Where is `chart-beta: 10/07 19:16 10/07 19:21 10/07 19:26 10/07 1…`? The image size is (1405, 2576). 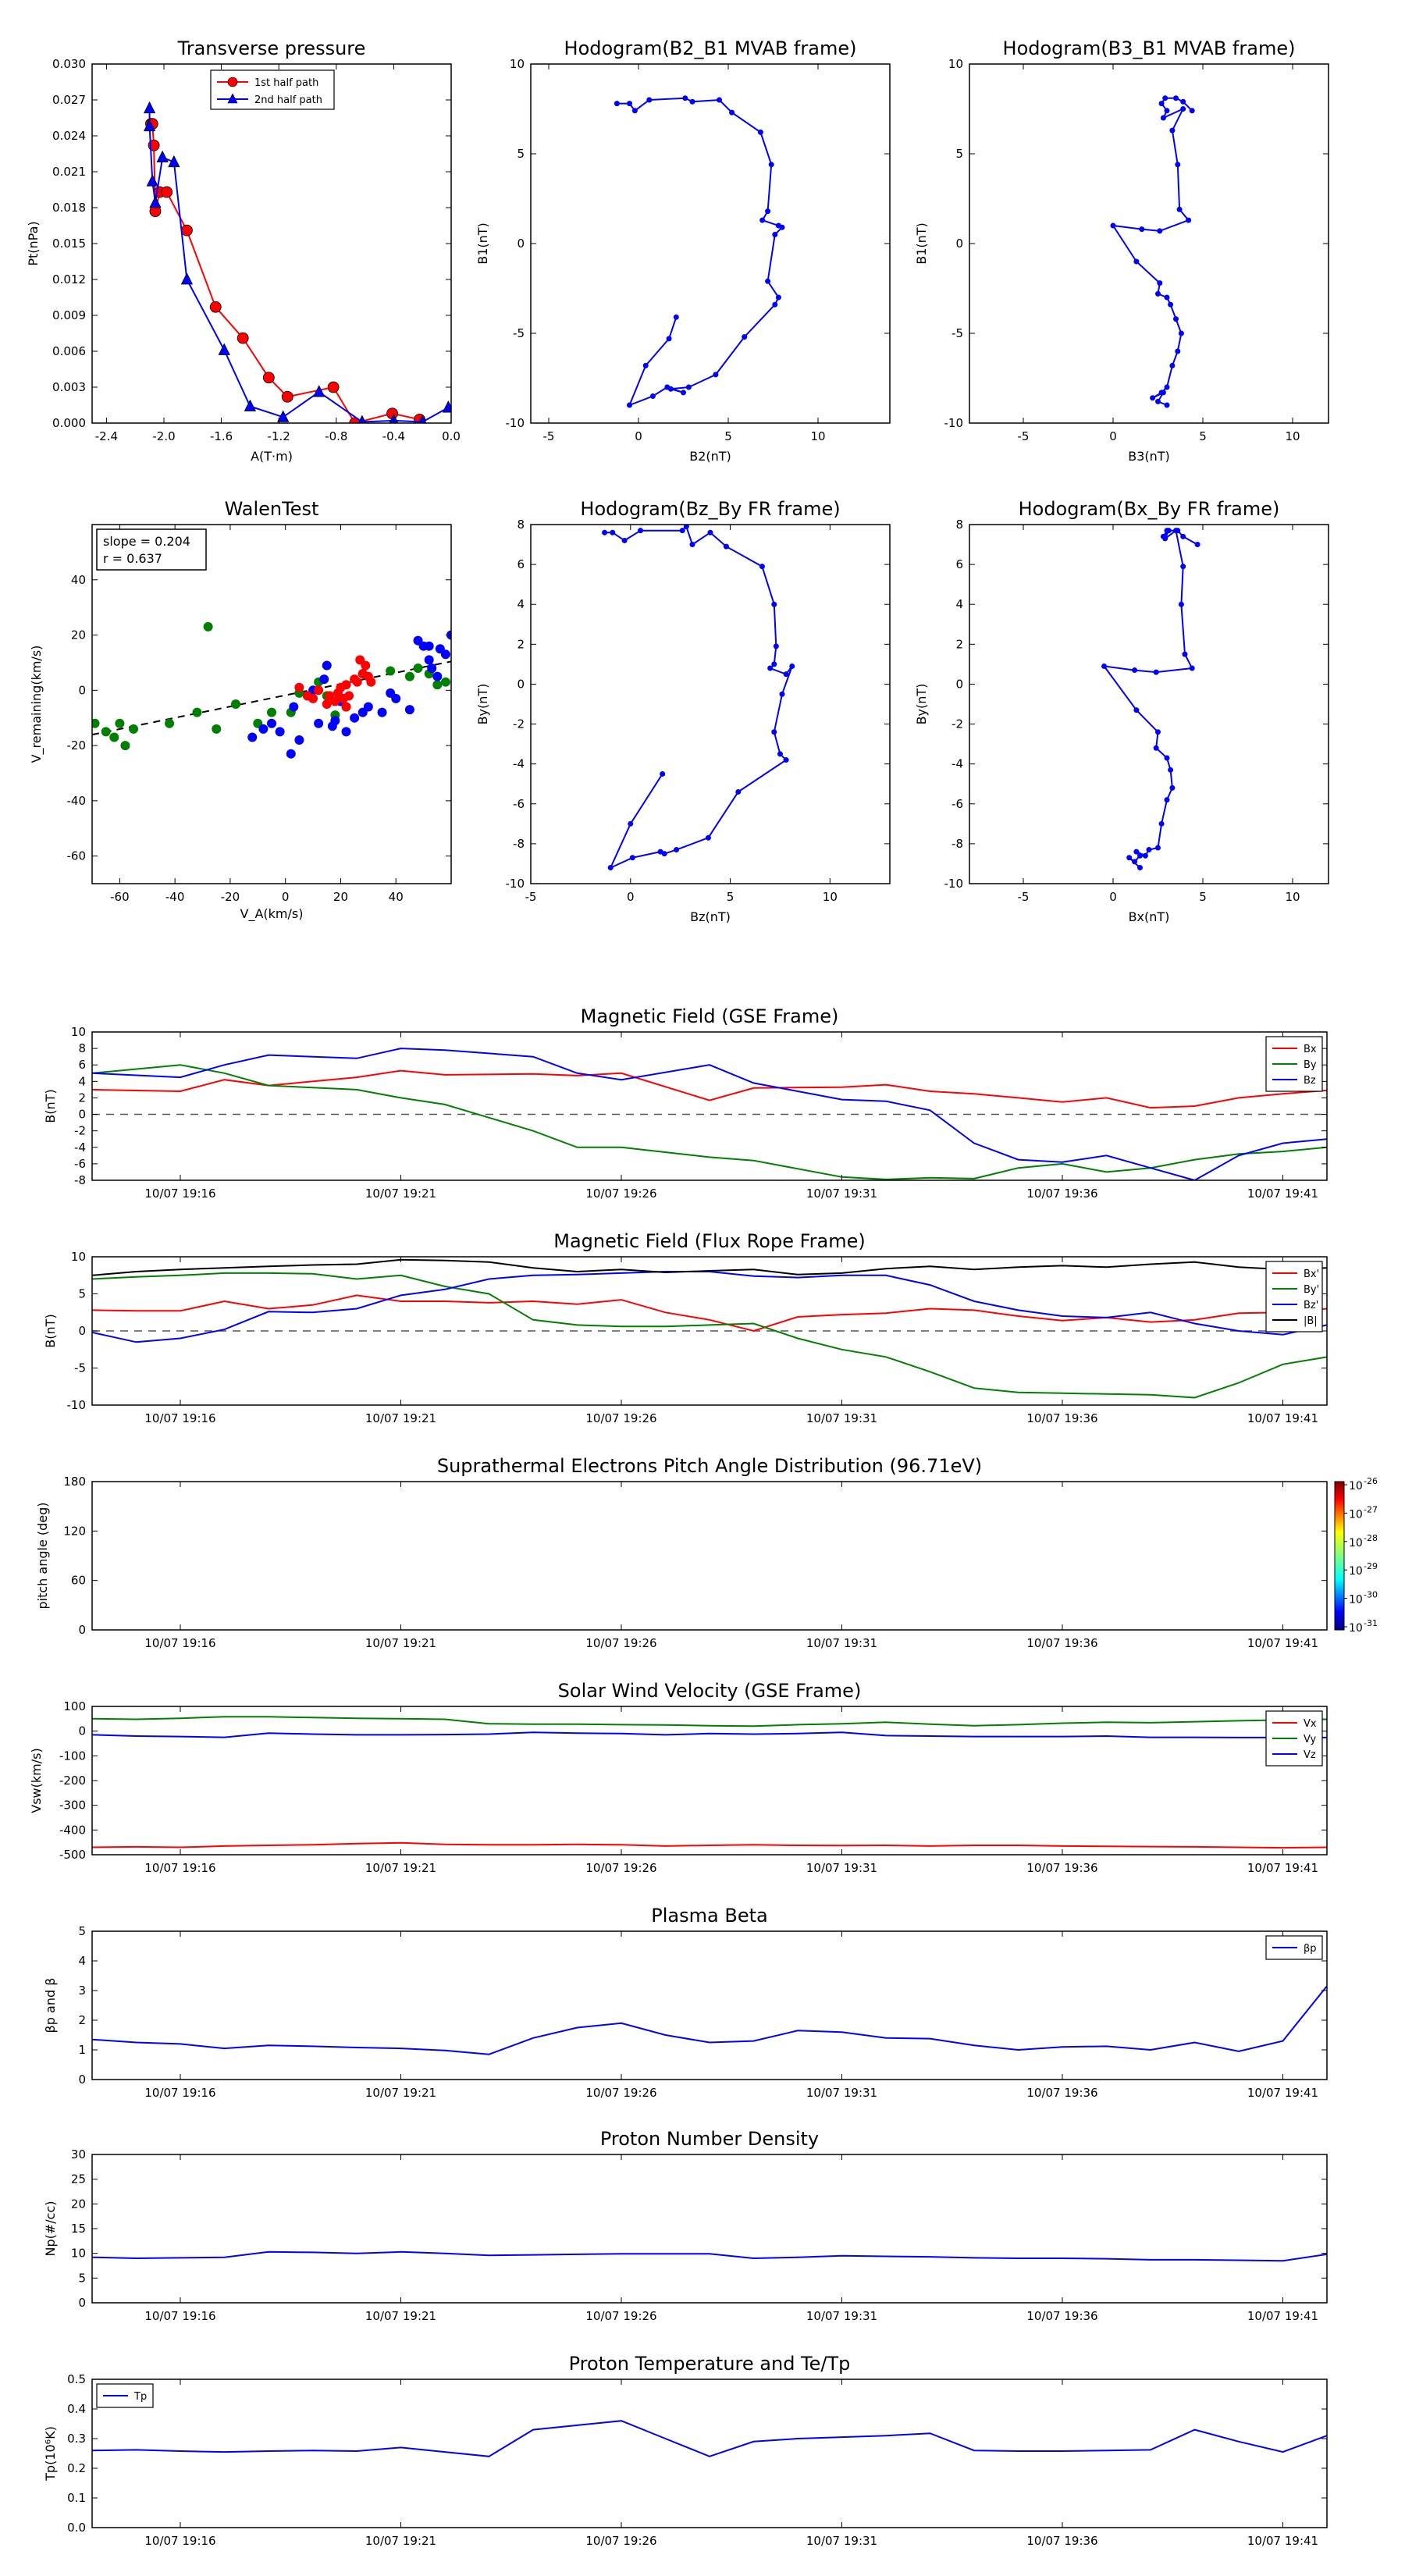 chart-beta: 10/07 19:16 10/07 19:21 10/07 19:26 10/07 1… is located at coordinates (685, 2002).